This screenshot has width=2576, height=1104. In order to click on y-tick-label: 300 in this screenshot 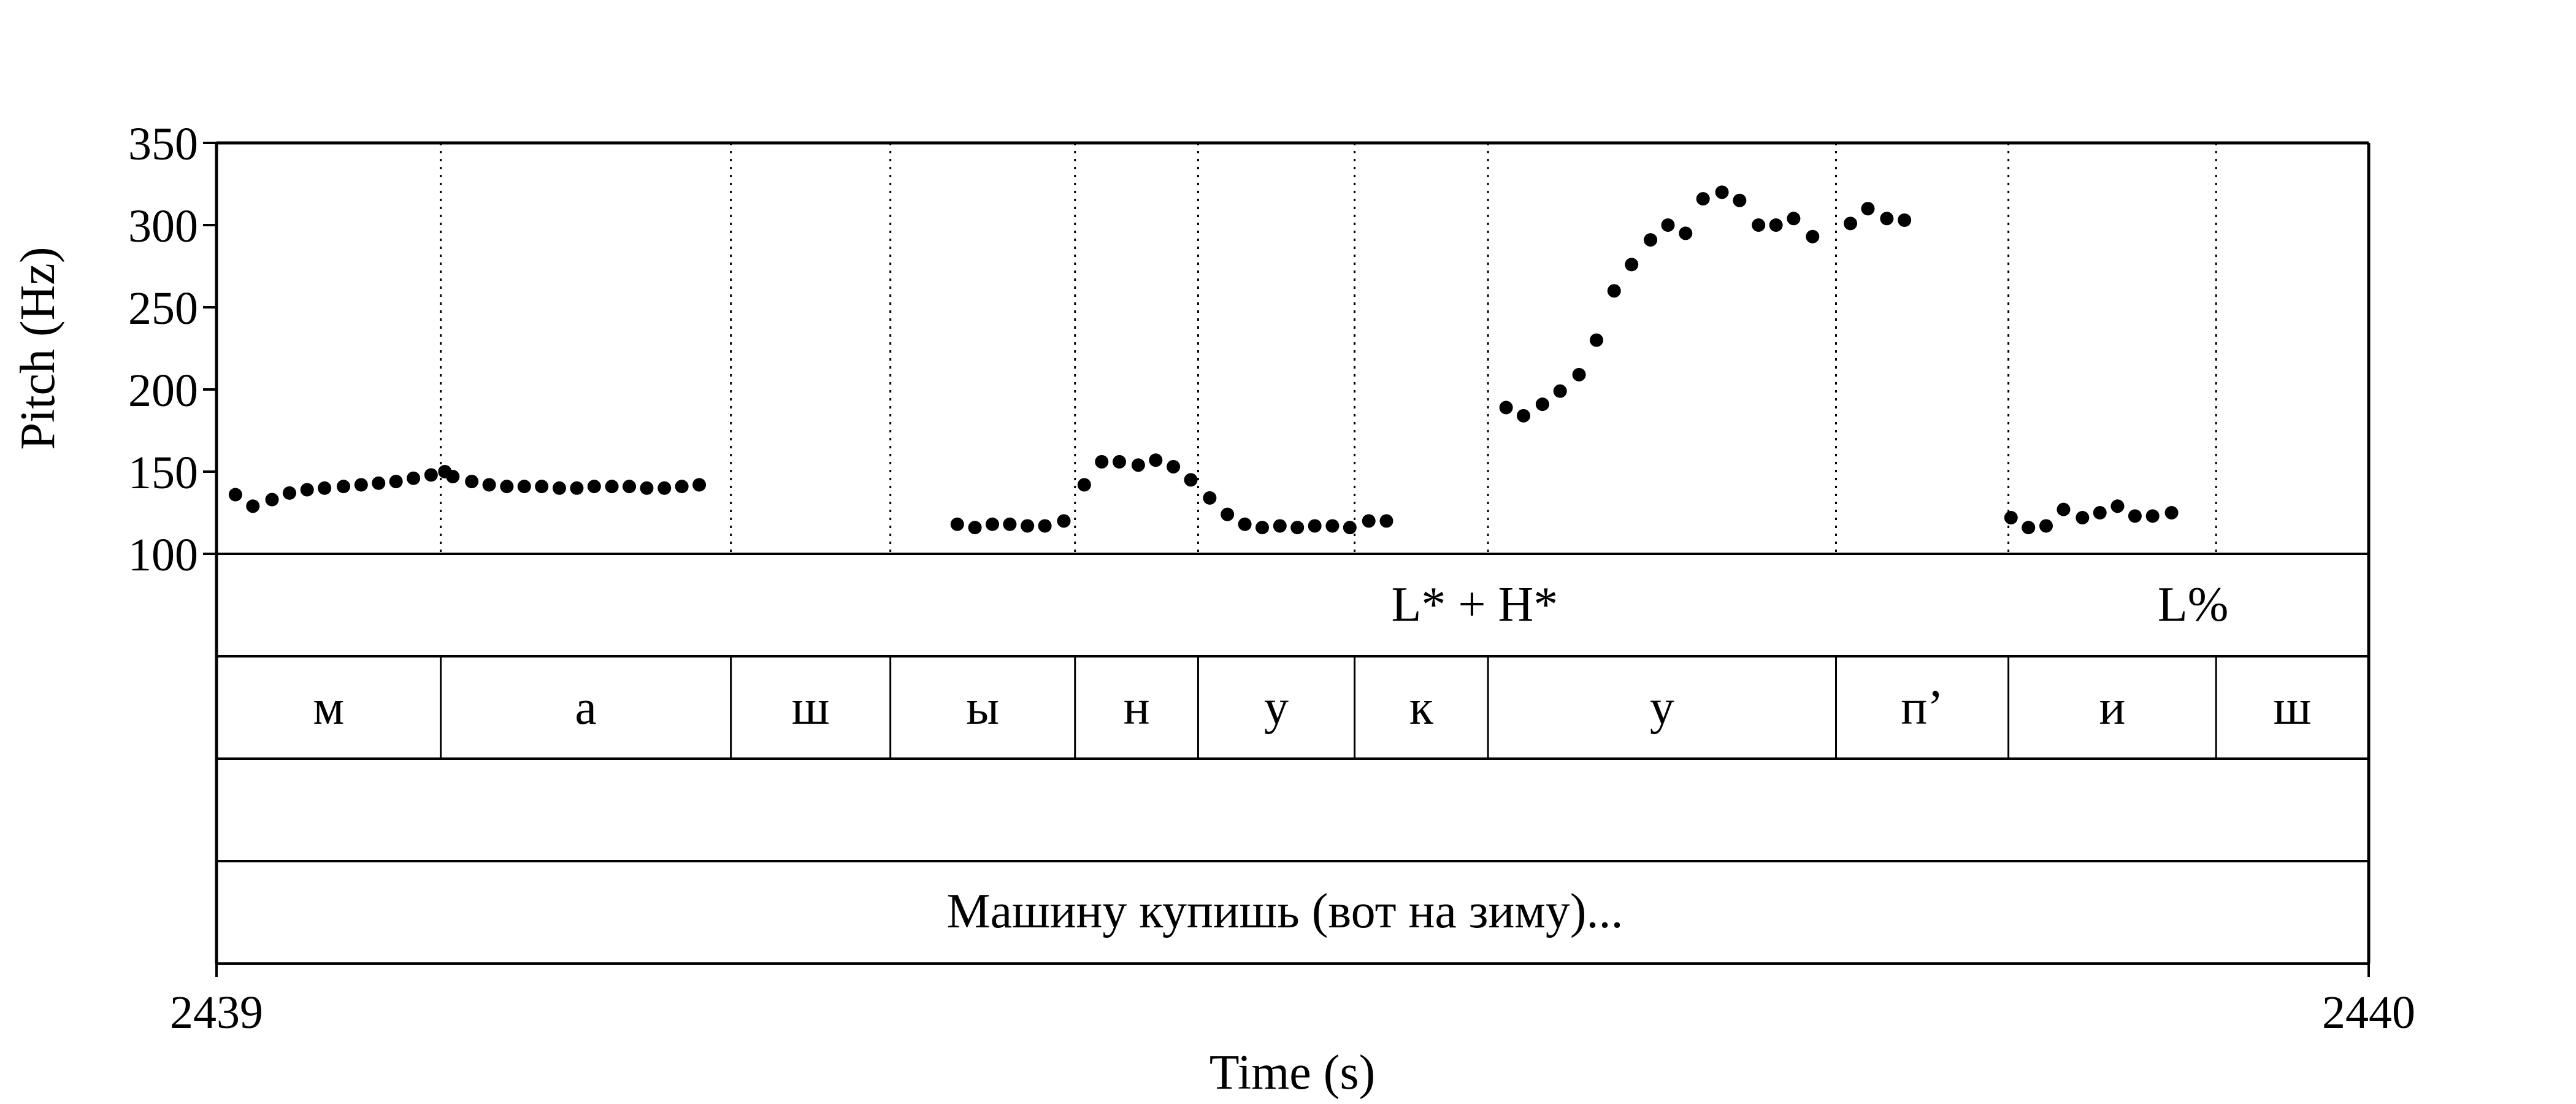, I will do `click(163, 226)`.